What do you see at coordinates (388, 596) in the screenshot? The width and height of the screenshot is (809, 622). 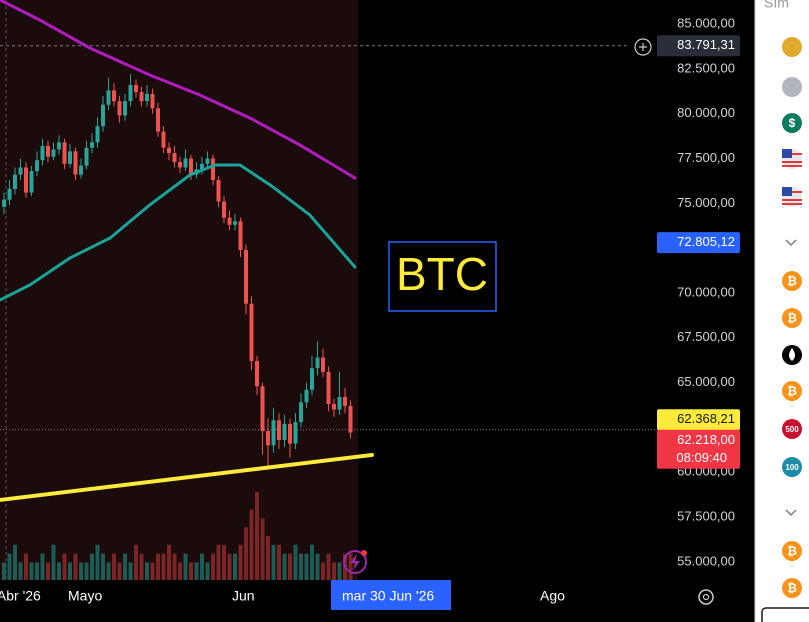 I see `x-tick-label: mar 30 Jun '26` at bounding box center [388, 596].